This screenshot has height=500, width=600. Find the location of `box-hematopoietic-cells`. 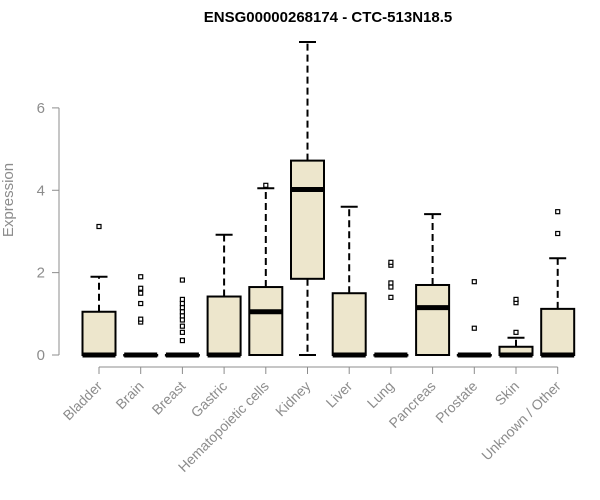

box-hematopoietic-cells is located at coordinates (266, 269).